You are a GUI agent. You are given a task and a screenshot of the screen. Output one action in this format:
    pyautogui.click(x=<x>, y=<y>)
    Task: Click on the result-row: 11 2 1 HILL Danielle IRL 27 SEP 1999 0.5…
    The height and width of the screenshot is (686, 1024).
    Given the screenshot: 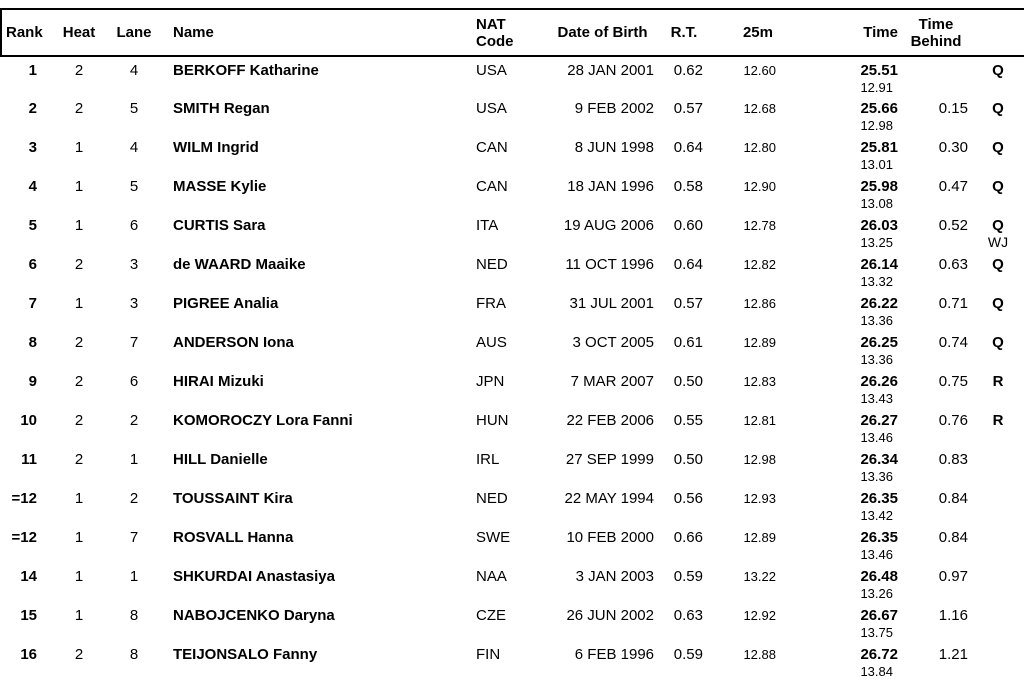 What is the action you would take?
    pyautogui.click(x=512, y=465)
    